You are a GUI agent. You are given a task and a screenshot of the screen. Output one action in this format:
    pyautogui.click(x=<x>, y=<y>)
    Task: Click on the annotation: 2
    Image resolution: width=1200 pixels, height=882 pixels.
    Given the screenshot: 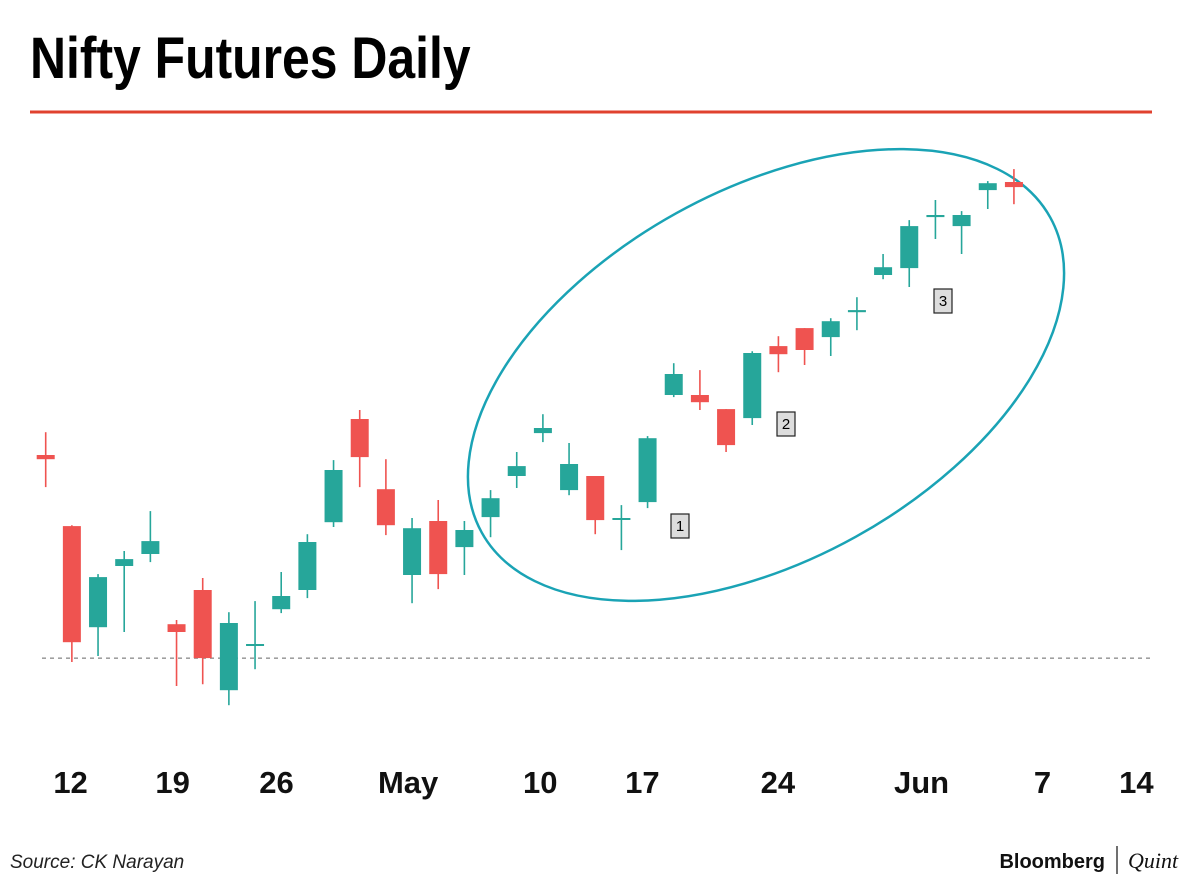 What is the action you would take?
    pyautogui.click(x=786, y=424)
    